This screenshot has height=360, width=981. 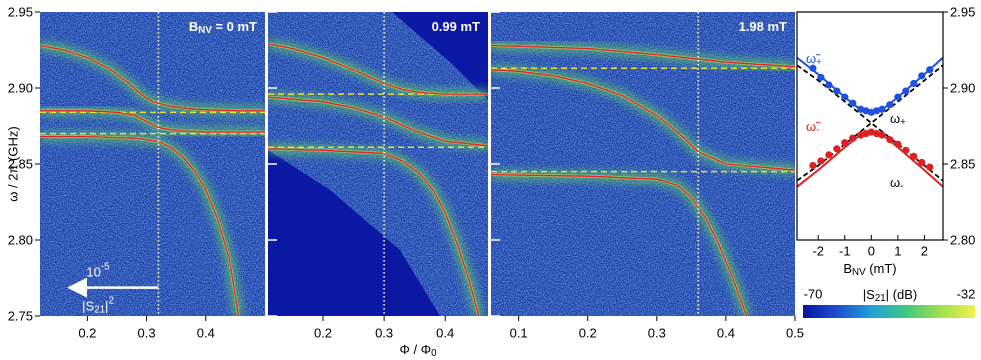 I want to click on plot-frame, so click(x=870, y=126).